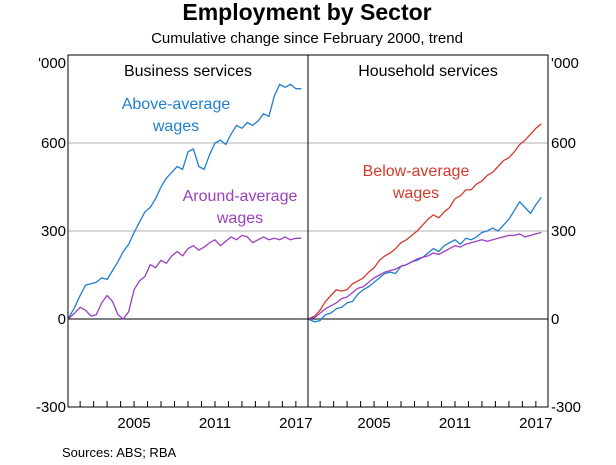 The image size is (616, 465). Describe the element at coordinates (239, 218) in the screenshot. I see `label-around-average-line2: wages` at that location.